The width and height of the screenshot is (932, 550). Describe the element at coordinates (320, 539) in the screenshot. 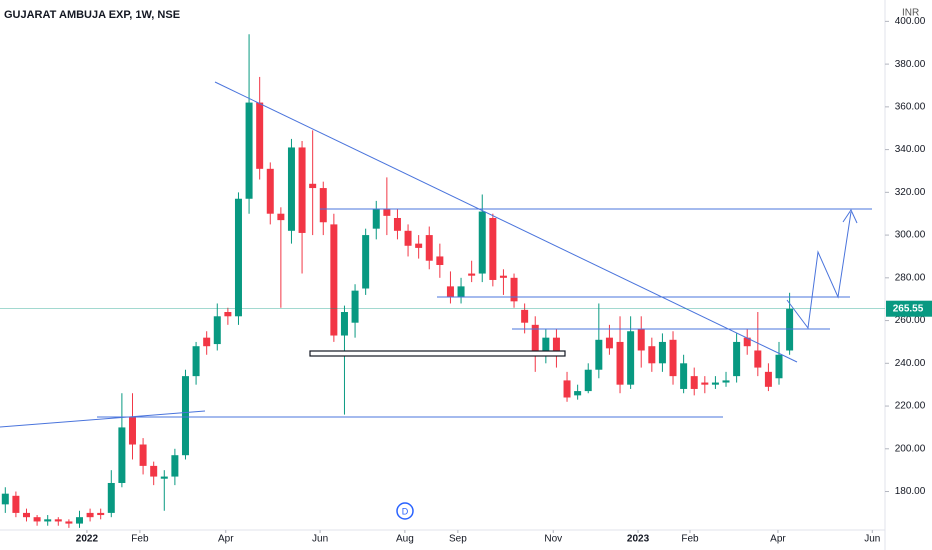

I see `x-tick-label: Jun` at that location.